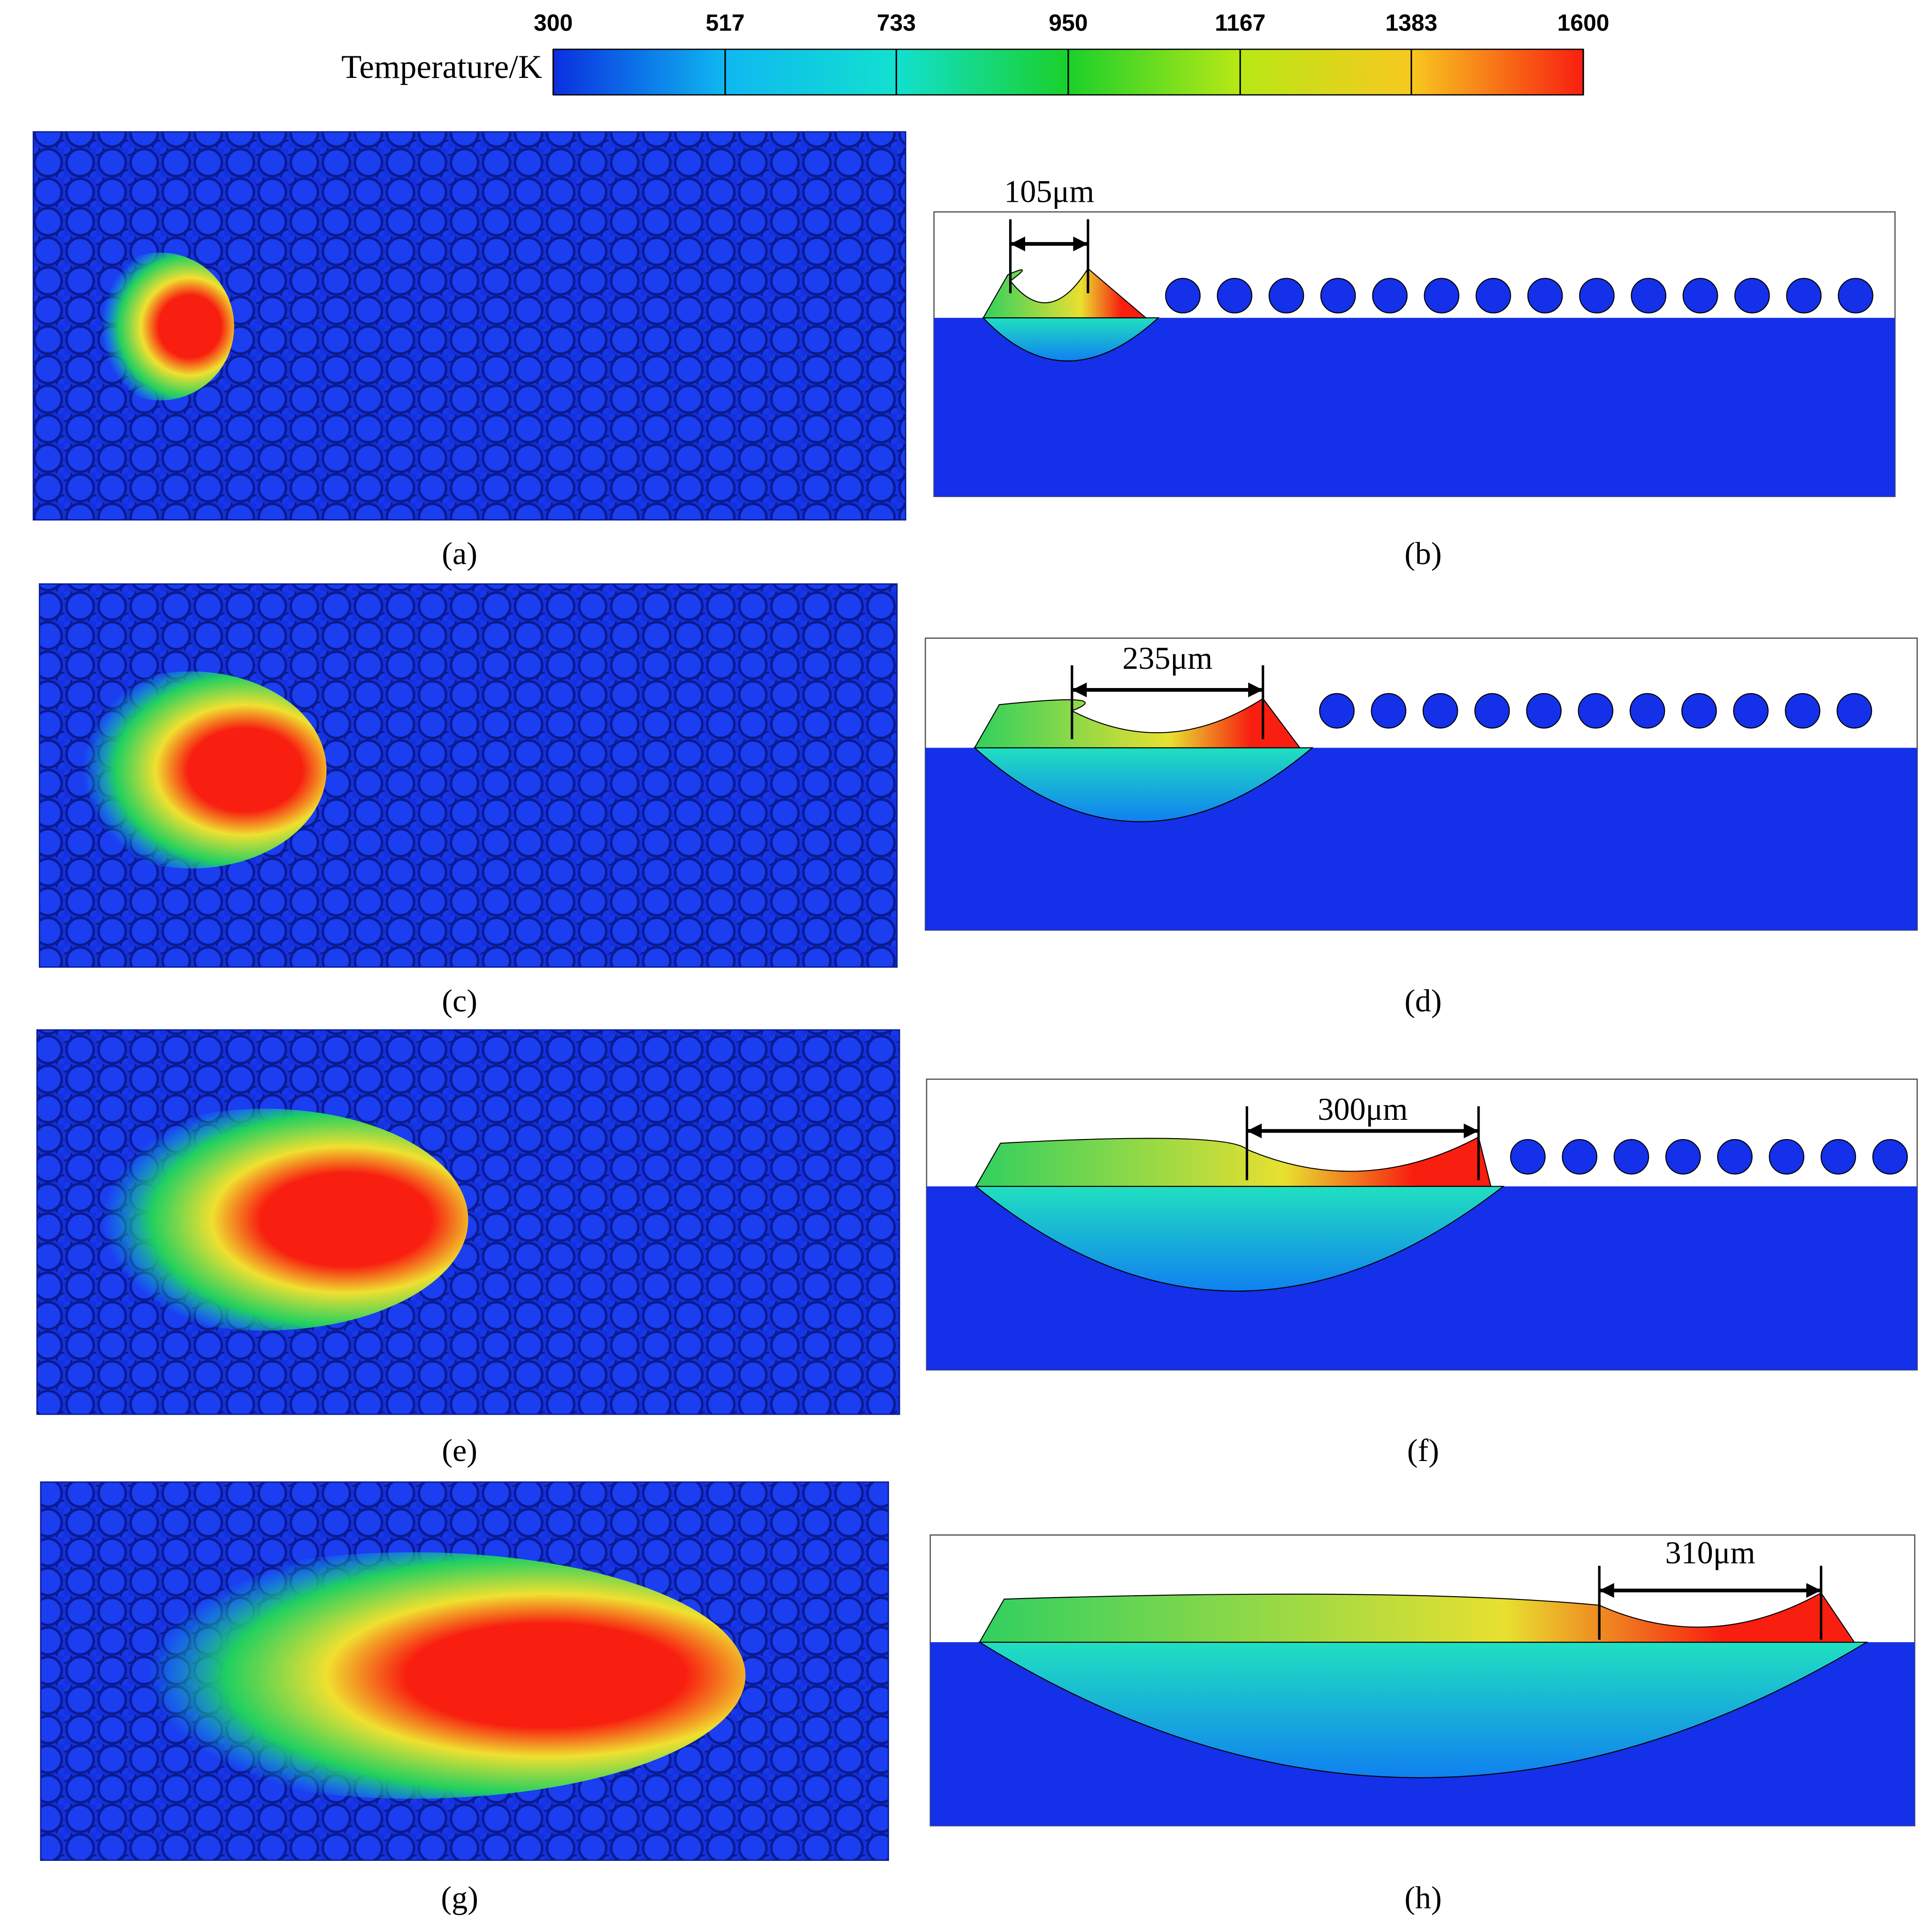 Image resolution: width=1932 pixels, height=1928 pixels. What do you see at coordinates (1423, 1000) in the screenshot?
I see `panel-label: (d)` at bounding box center [1423, 1000].